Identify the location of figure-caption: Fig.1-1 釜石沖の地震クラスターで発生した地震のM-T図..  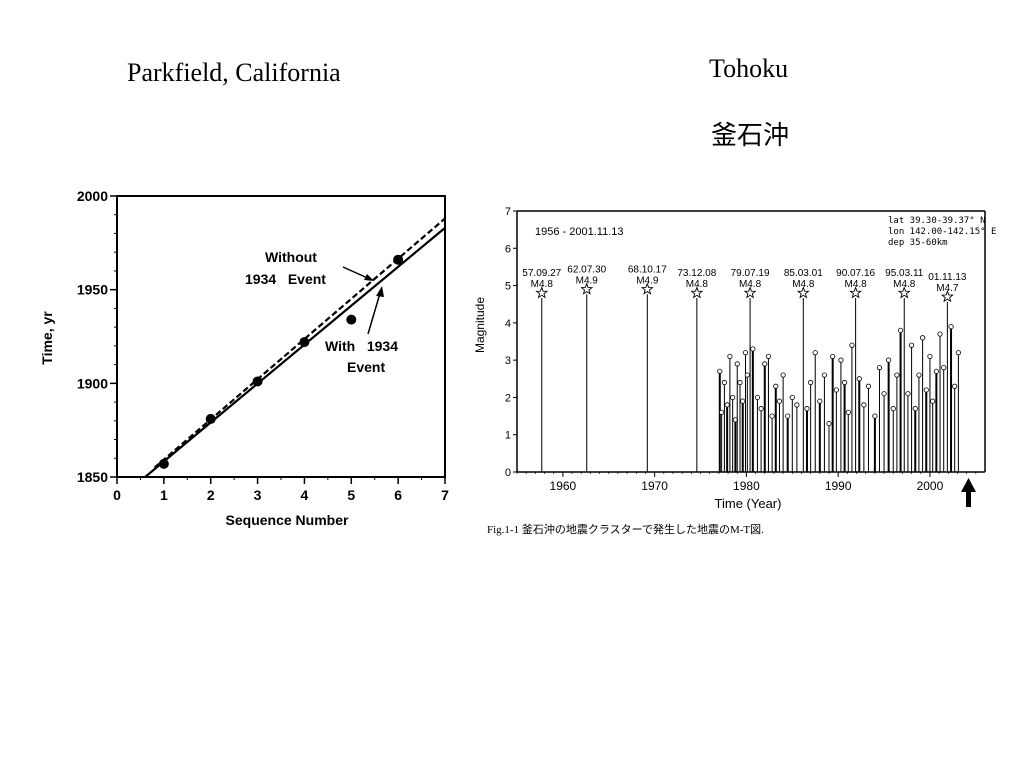
(625, 530).